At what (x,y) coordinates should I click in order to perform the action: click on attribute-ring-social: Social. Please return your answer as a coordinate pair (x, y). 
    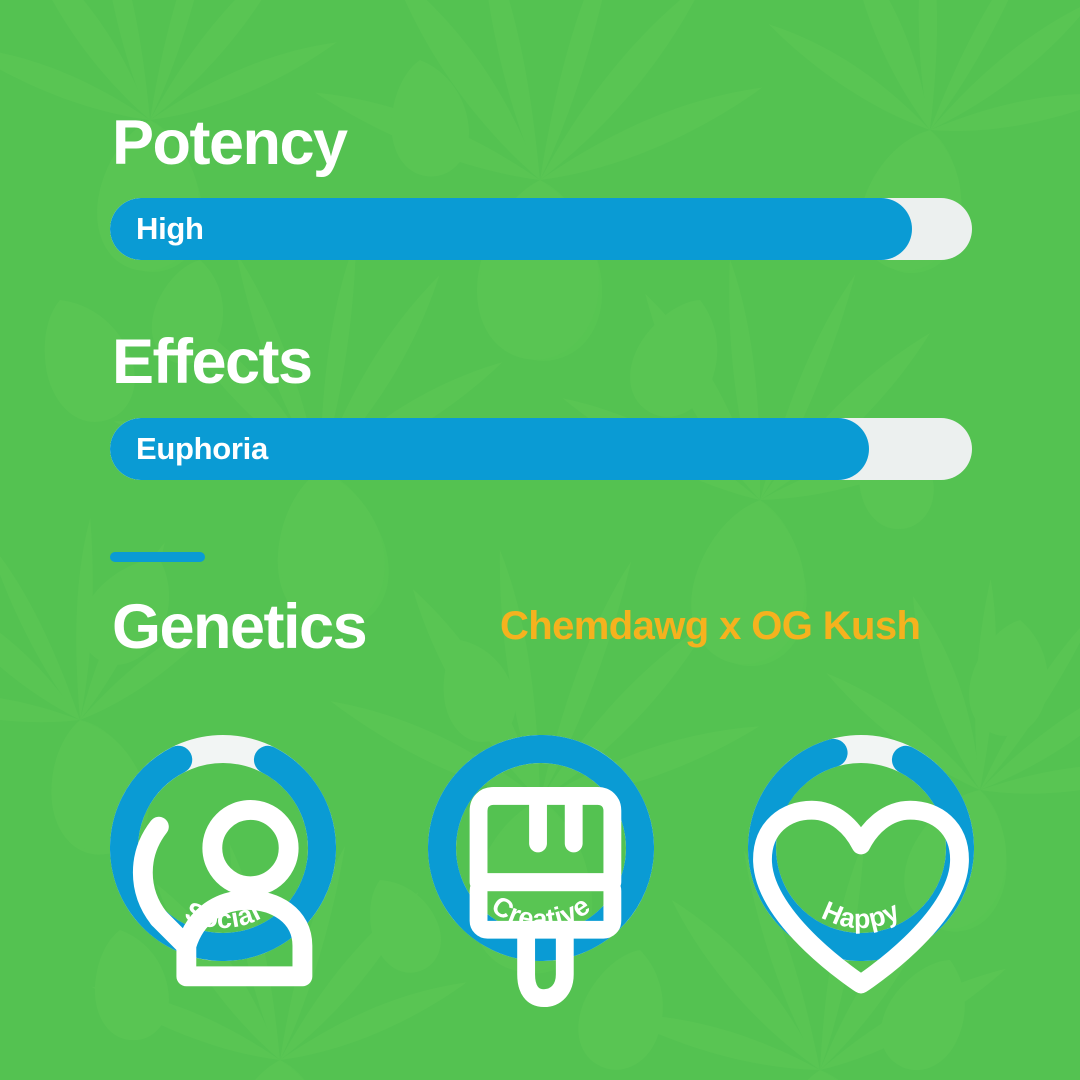
    Looking at the image, I should click on (223, 861).